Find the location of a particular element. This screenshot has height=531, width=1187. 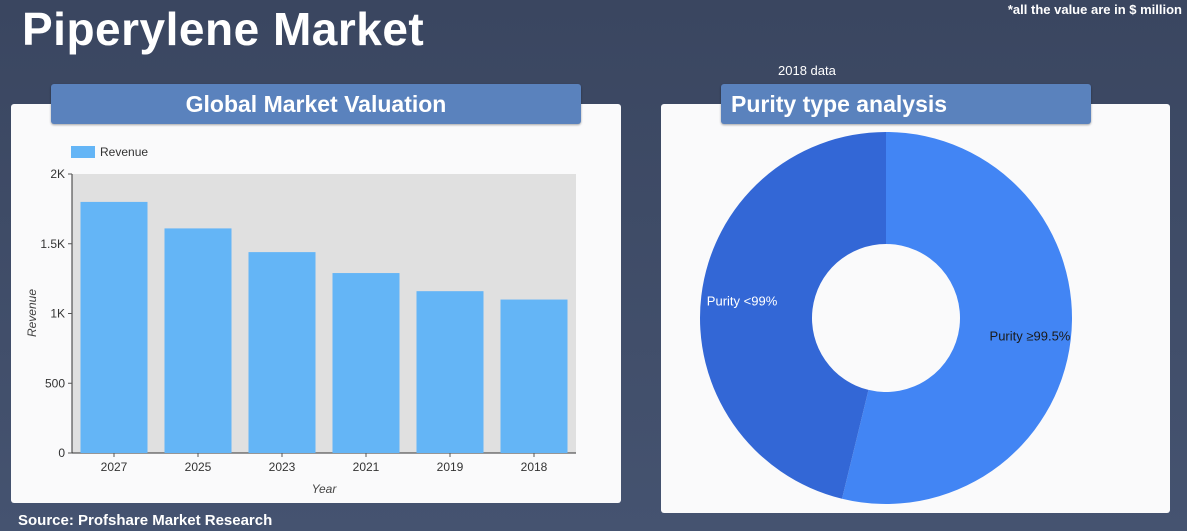

legend-swatch is located at coordinates (83, 152).